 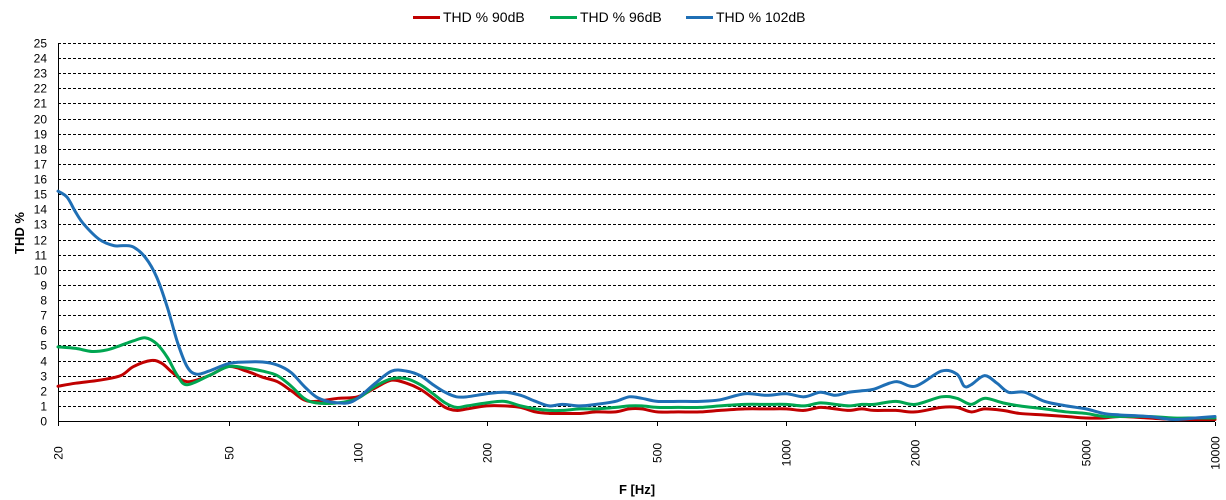 I want to click on x-tick-label: 500, so click(x=658, y=453).